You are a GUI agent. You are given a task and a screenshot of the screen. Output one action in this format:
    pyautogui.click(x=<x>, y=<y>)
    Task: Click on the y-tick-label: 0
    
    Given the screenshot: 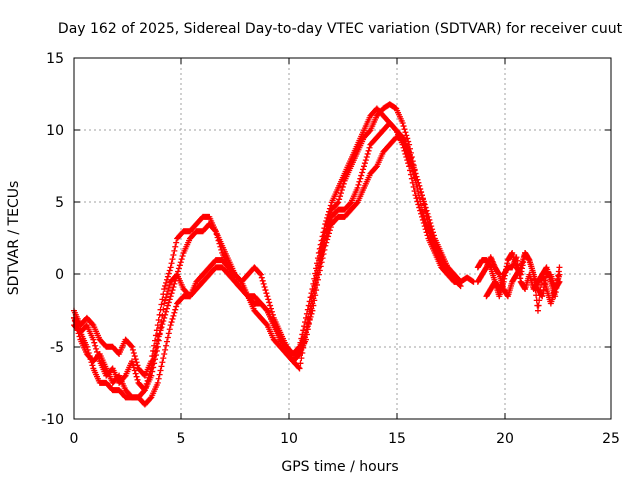 What is the action you would take?
    pyautogui.click(x=59, y=275)
    